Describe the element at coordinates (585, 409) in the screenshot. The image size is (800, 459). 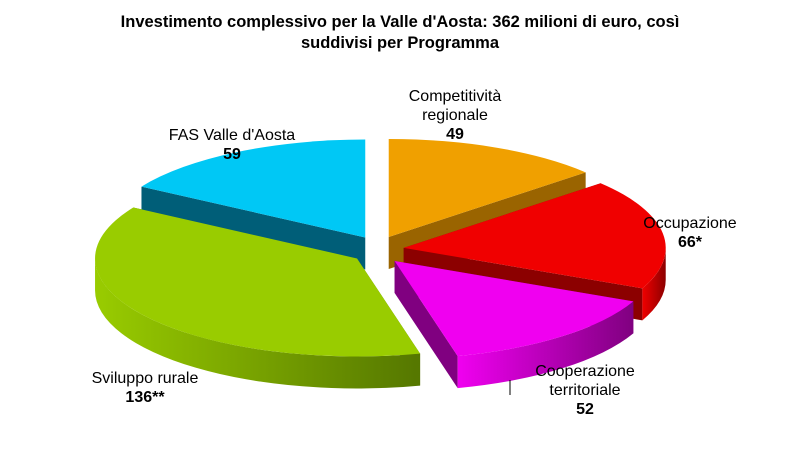
I see `slice-value-2: 52` at that location.